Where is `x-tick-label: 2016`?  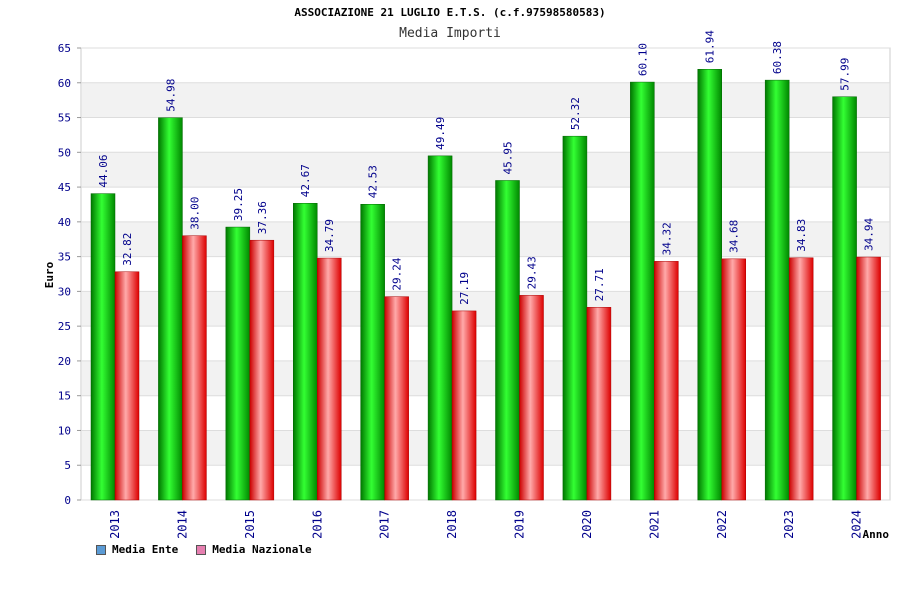
x-tick-label: 2016 is located at coordinates (317, 524).